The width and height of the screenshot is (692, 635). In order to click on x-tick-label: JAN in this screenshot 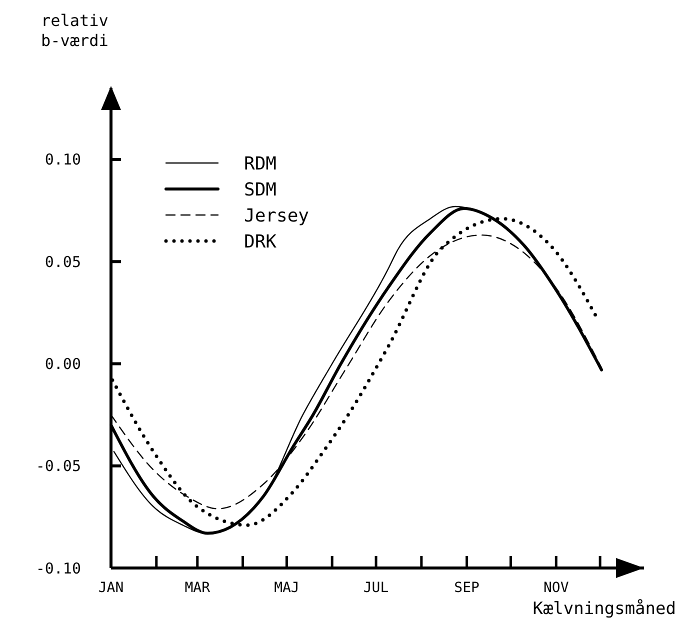, I will do `click(111, 588)`.